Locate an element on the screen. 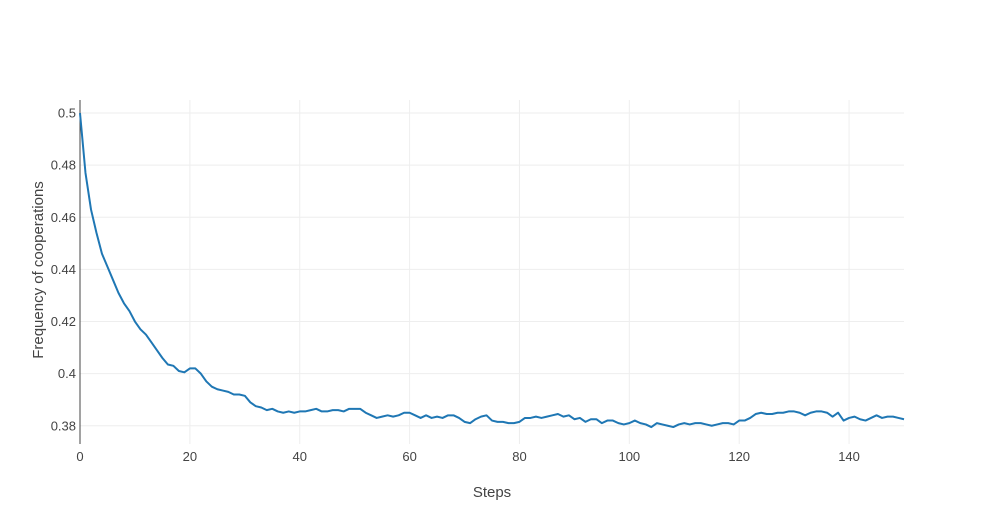  y-tick-label: 0.48 is located at coordinates (63, 165).